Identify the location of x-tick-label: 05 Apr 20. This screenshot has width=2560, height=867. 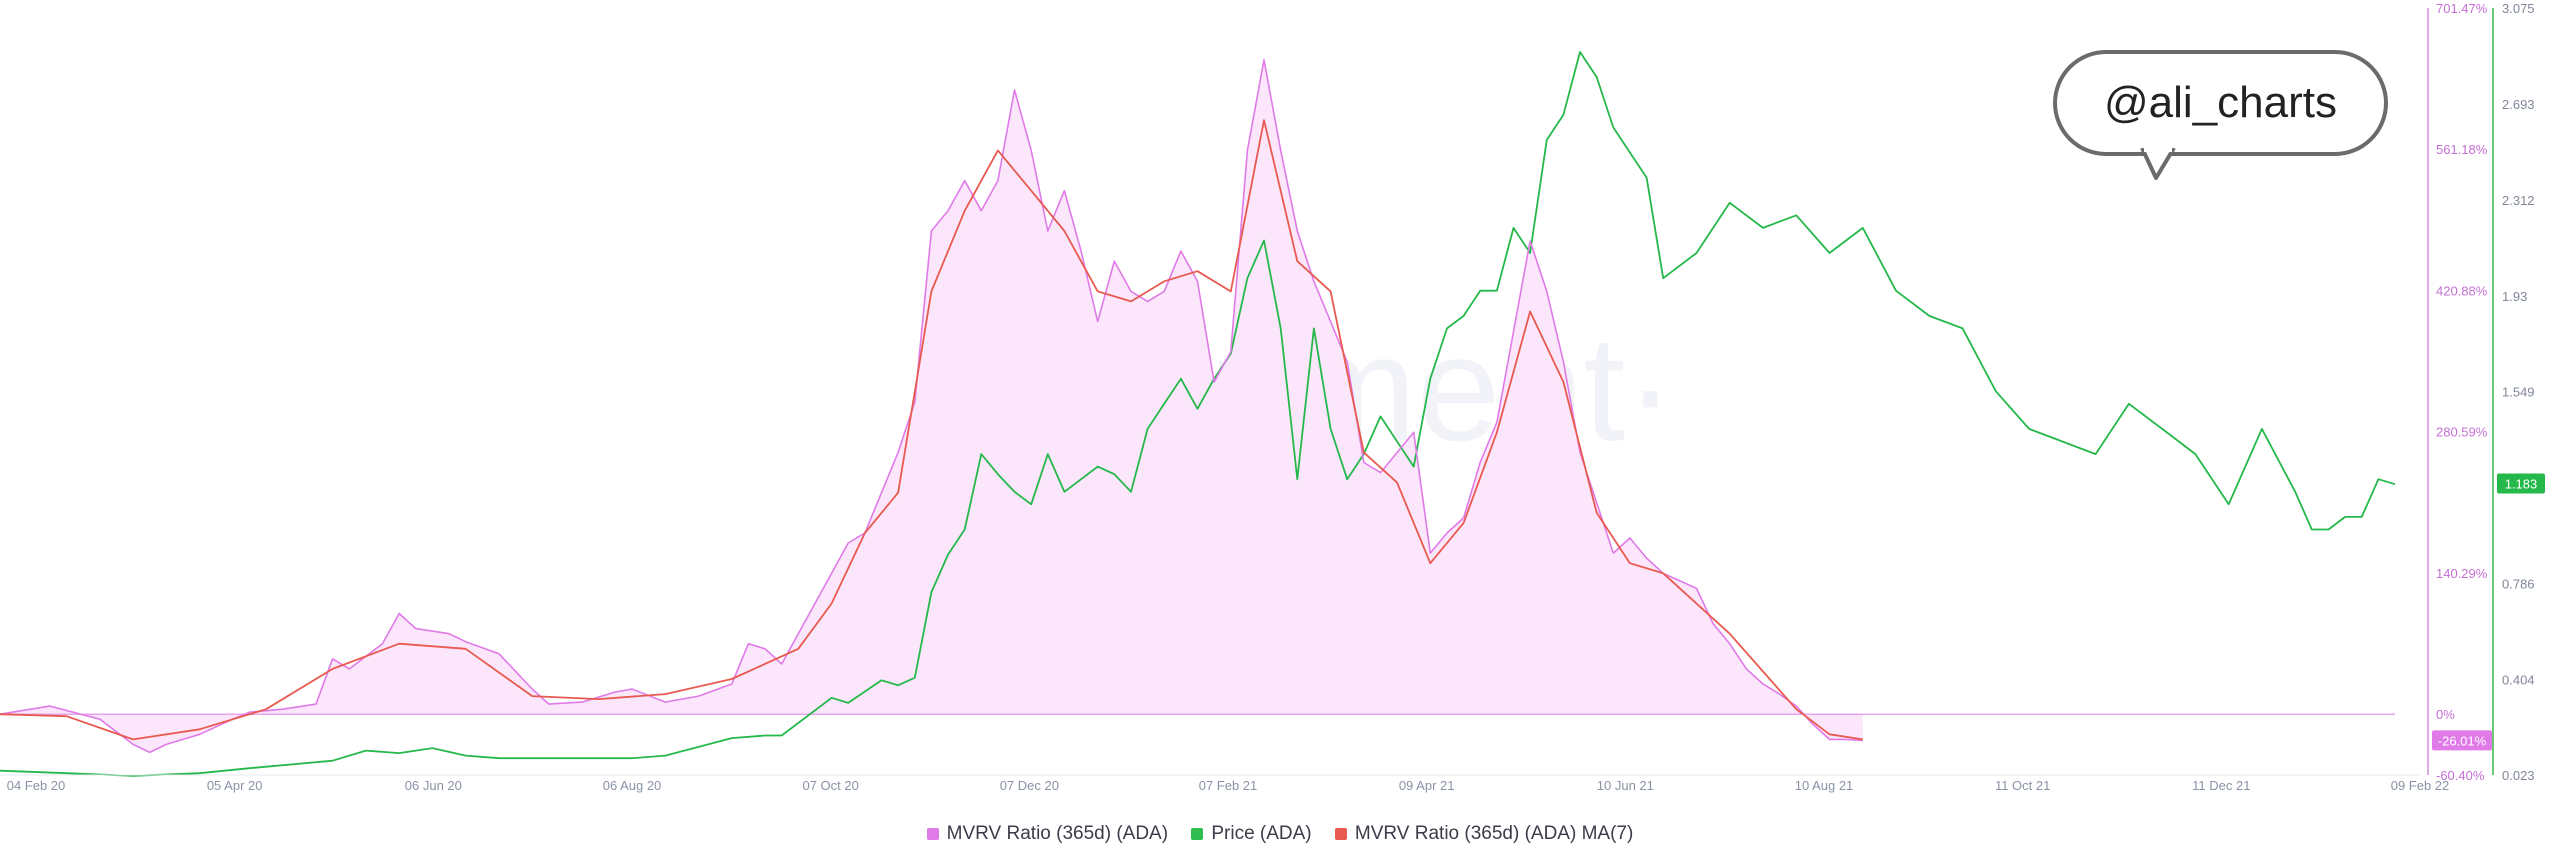
(235, 785).